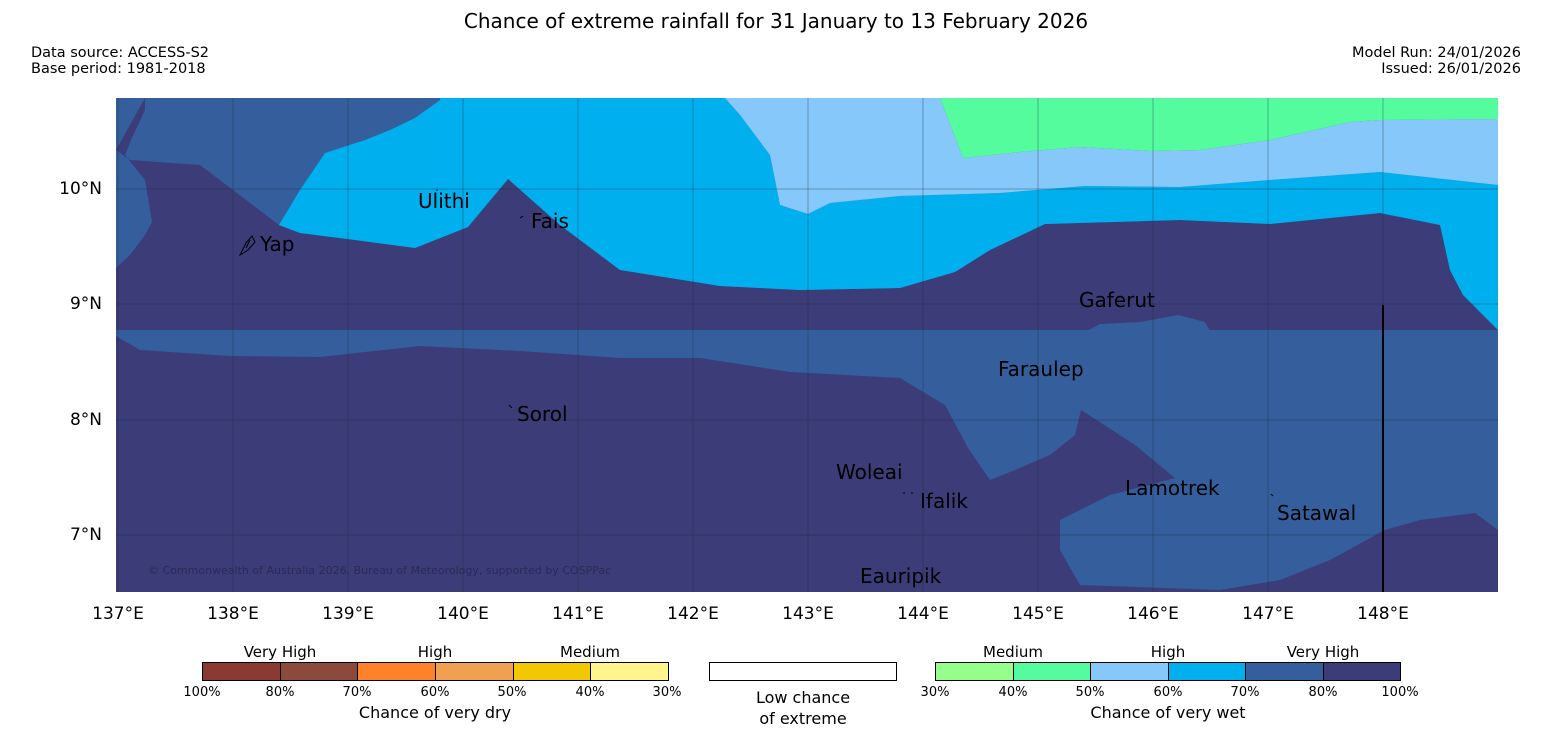  I want to click on island-label-sorol: Sorol, so click(542, 414).